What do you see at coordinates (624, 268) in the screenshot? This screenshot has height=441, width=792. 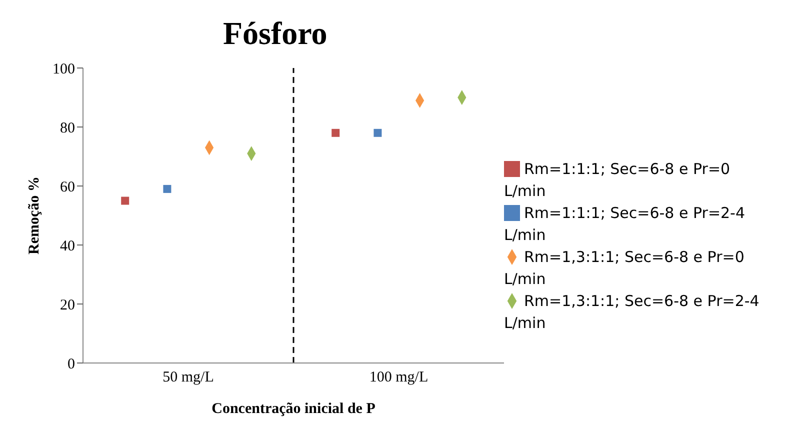 I see `legend-label: Rm=1,3:1:1; Sec=6-8 e Pr=0 L/min` at bounding box center [624, 268].